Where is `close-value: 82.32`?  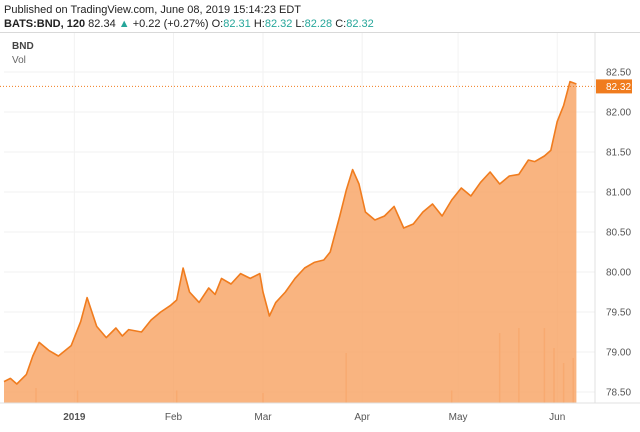
close-value: 82.32 is located at coordinates (360, 24).